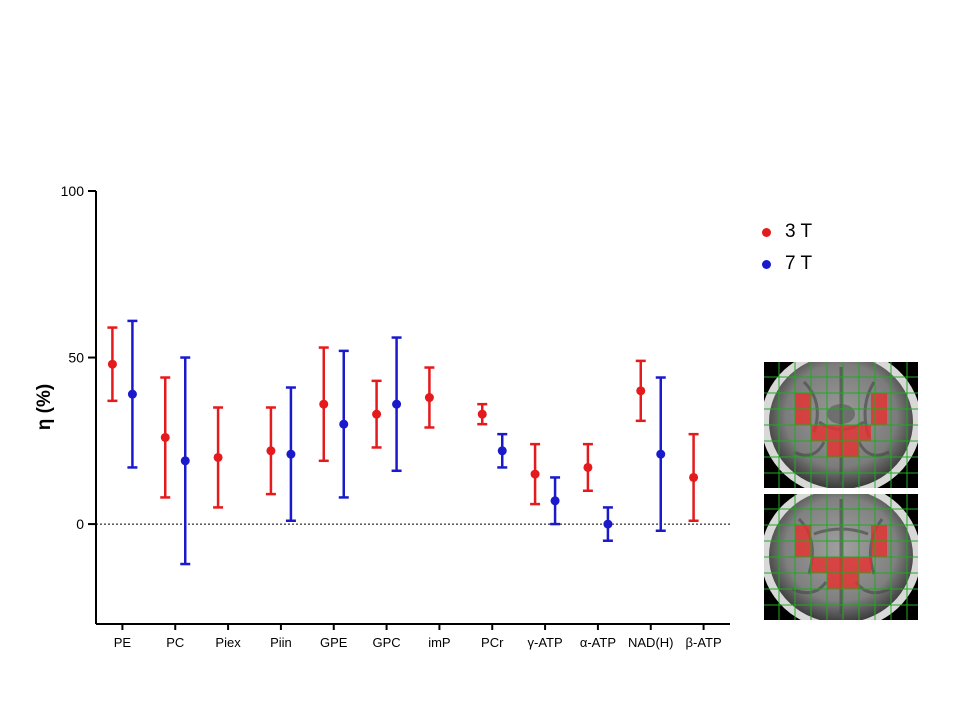 The height and width of the screenshot is (720, 960). Describe the element at coordinates (841, 425) in the screenshot. I see `mri-voxel-map-top` at that location.